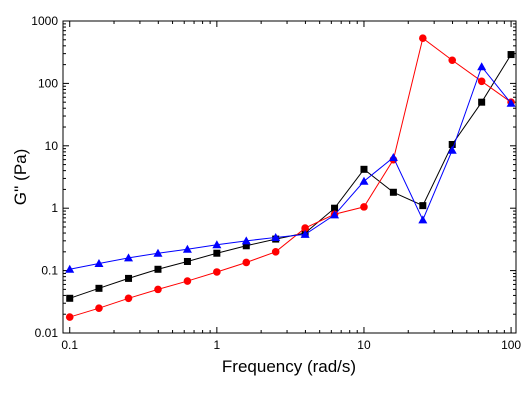 Image resolution: width=521 pixels, height=416 pixels. Describe the element at coordinates (49, 271) in the screenshot. I see `y-tick-label: 0.1` at that location.